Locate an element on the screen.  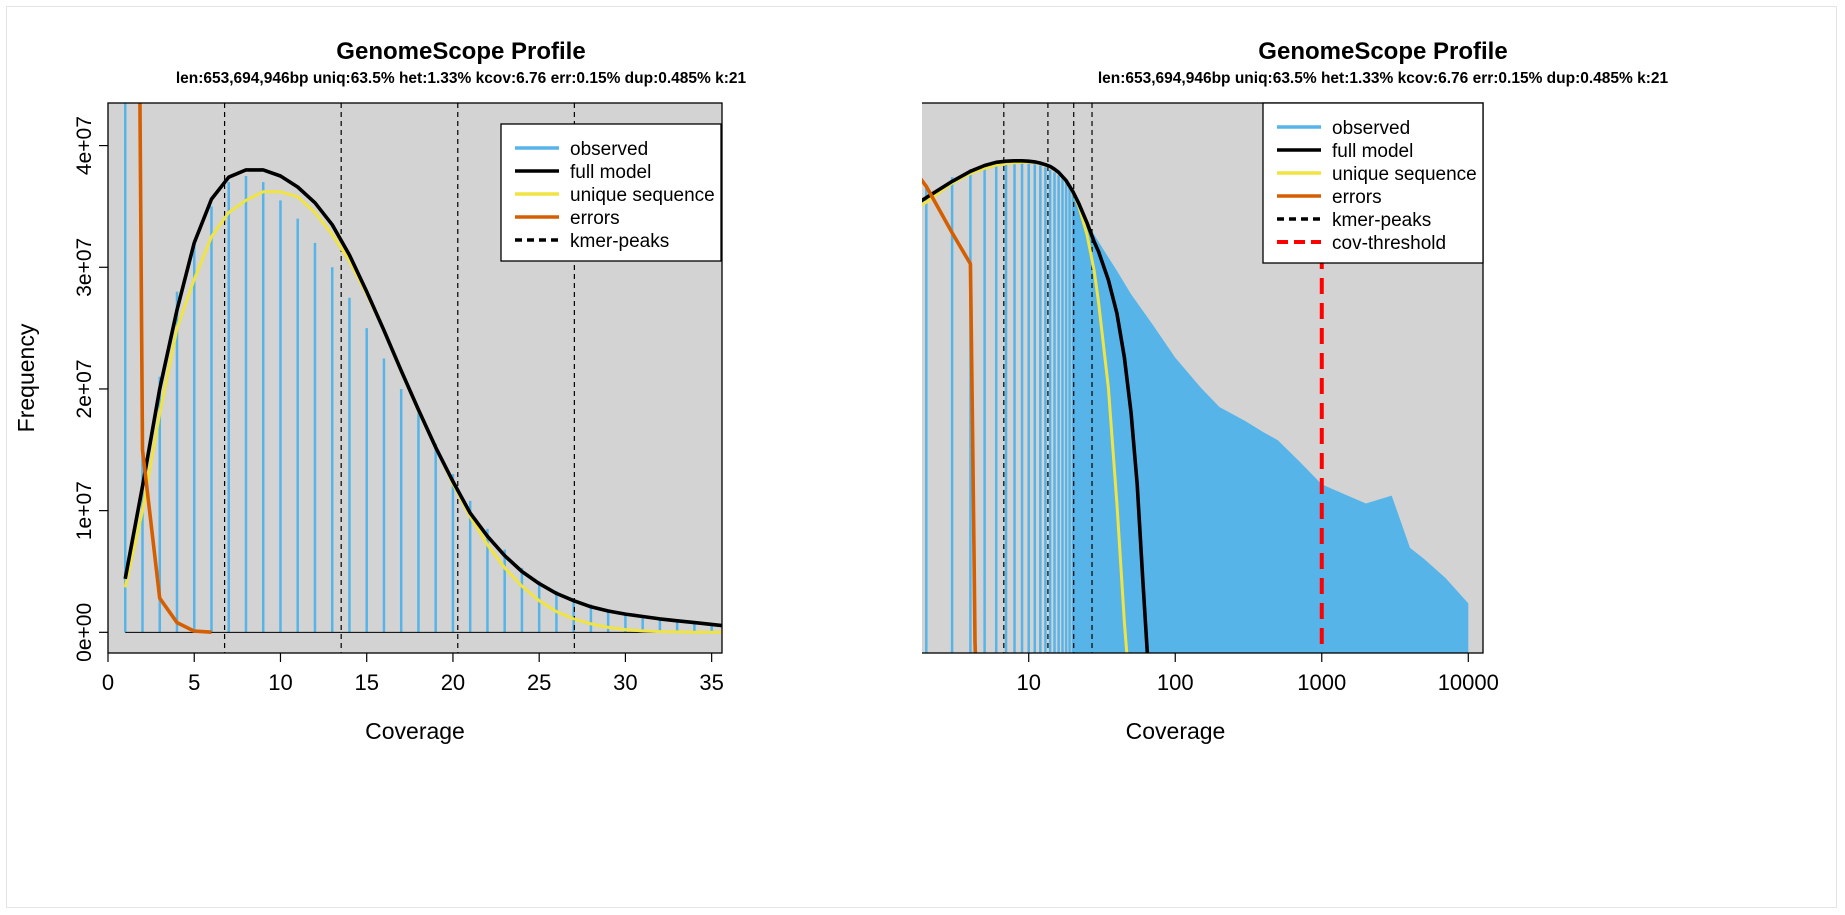
x-tick-label: 1000 is located at coordinates (1321, 682).